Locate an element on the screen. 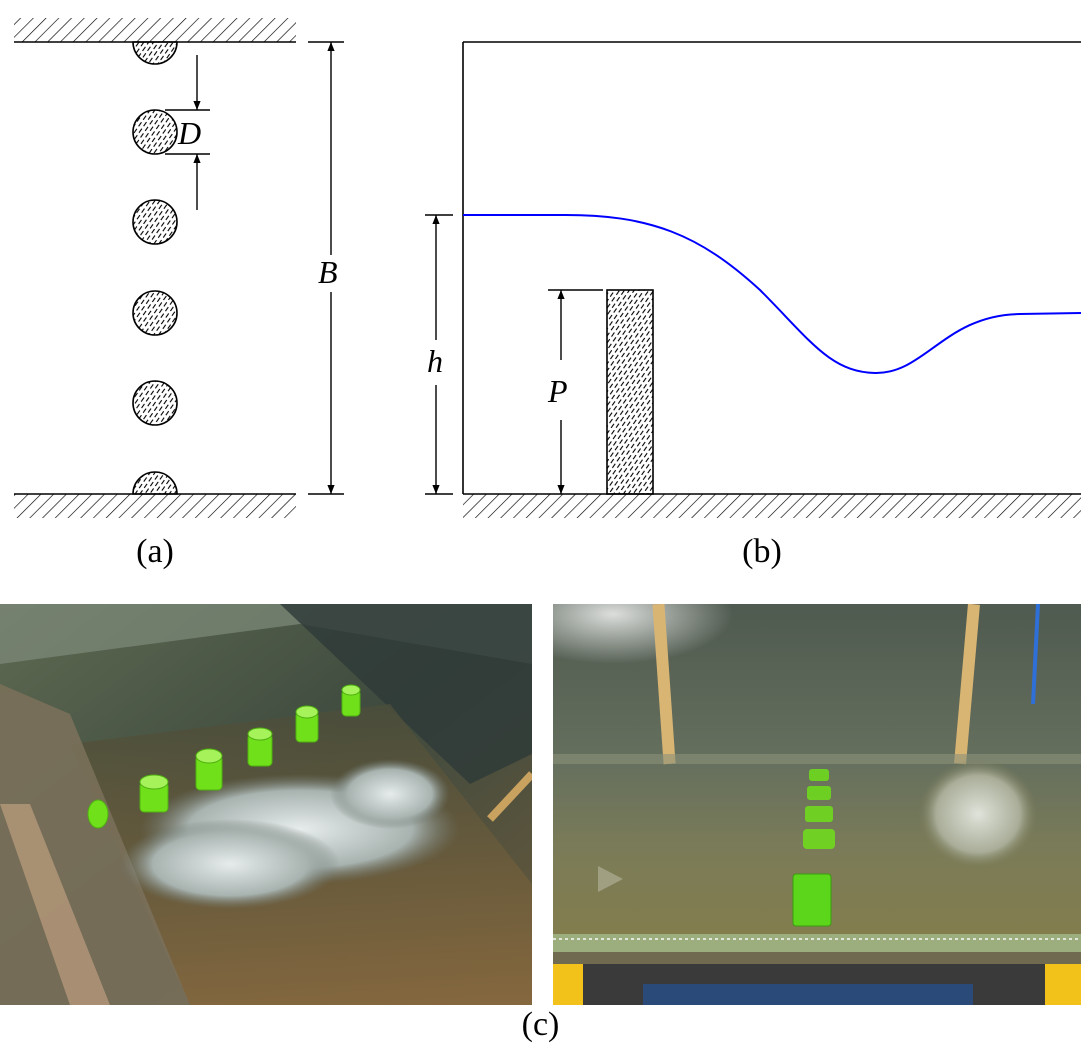 The height and width of the screenshot is (1056, 1081). cylinder-row is located at coordinates (155, 268).